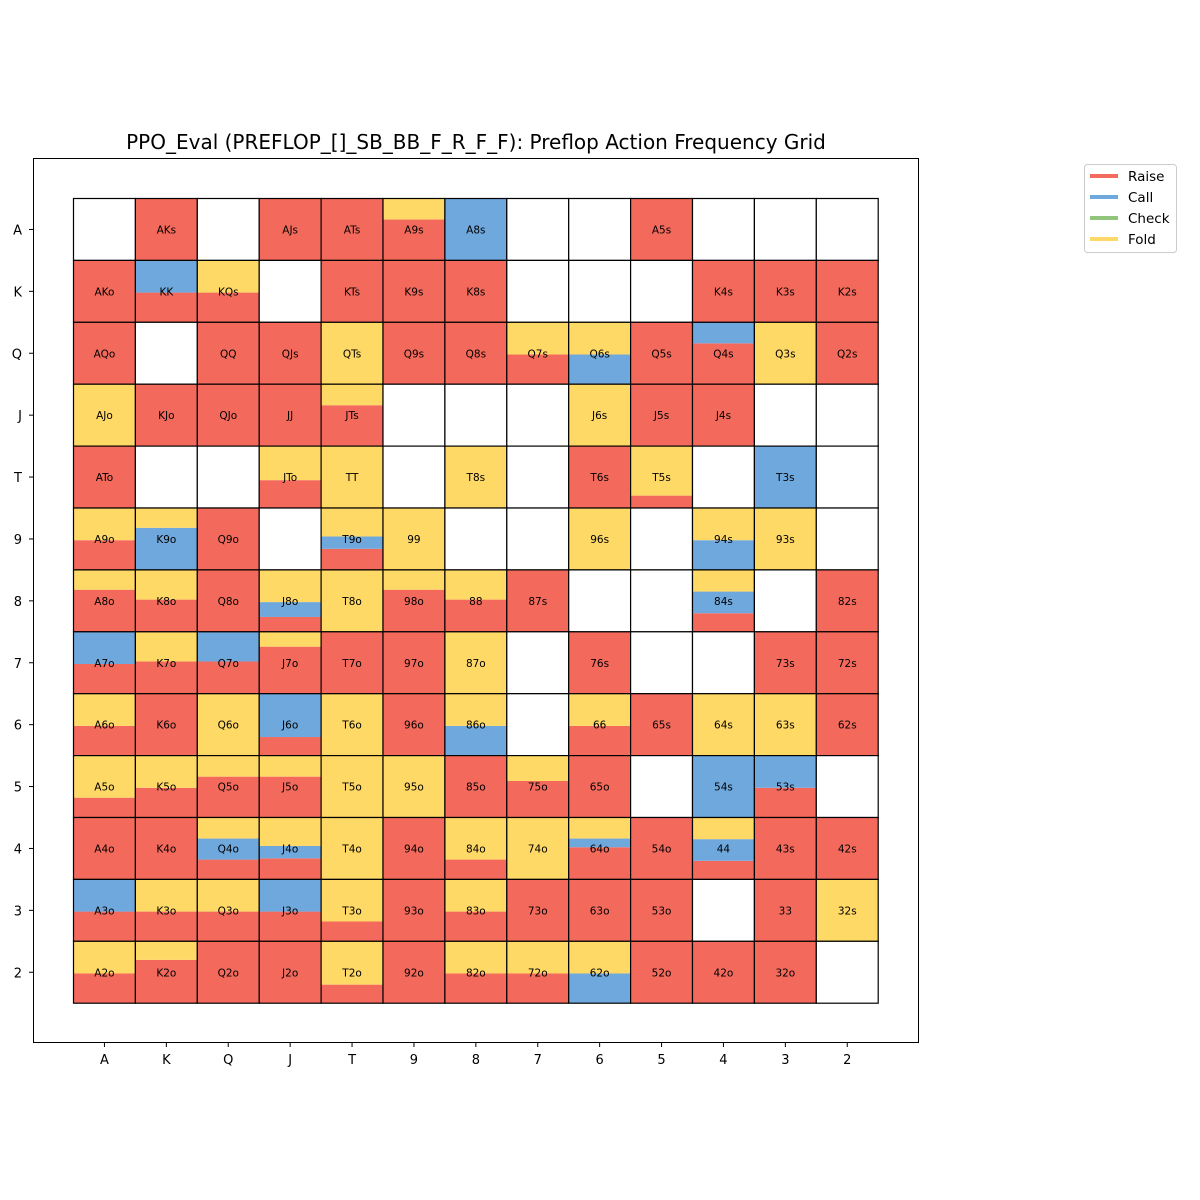 This screenshot has height=1200, width=1200. What do you see at coordinates (723, 353) in the screenshot?
I see `grid-cell: Q4s` at bounding box center [723, 353].